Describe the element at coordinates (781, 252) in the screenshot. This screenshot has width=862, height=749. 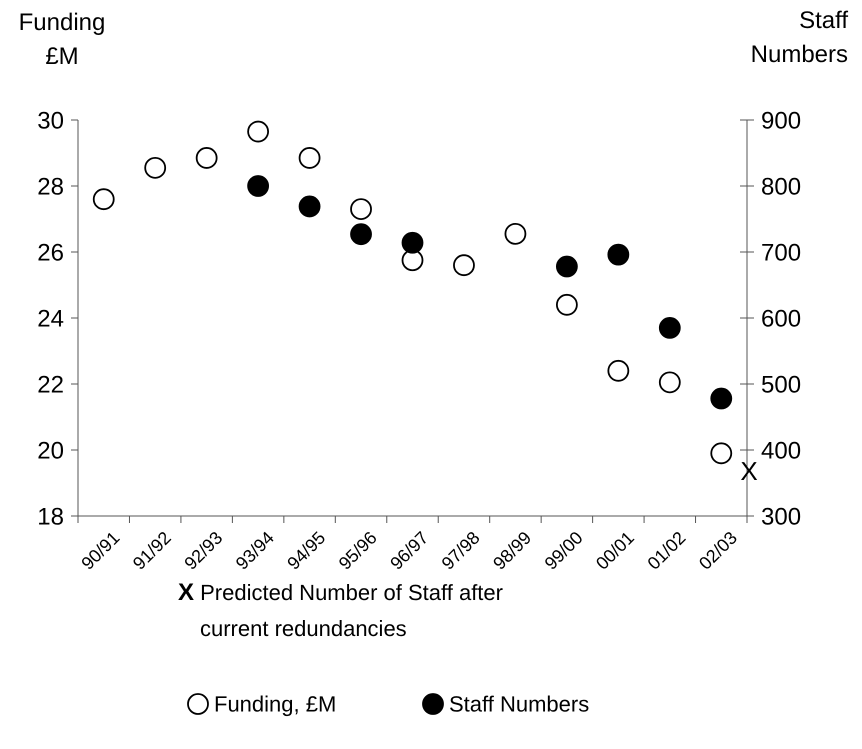
I see `y2-tick-label: 700` at that location.